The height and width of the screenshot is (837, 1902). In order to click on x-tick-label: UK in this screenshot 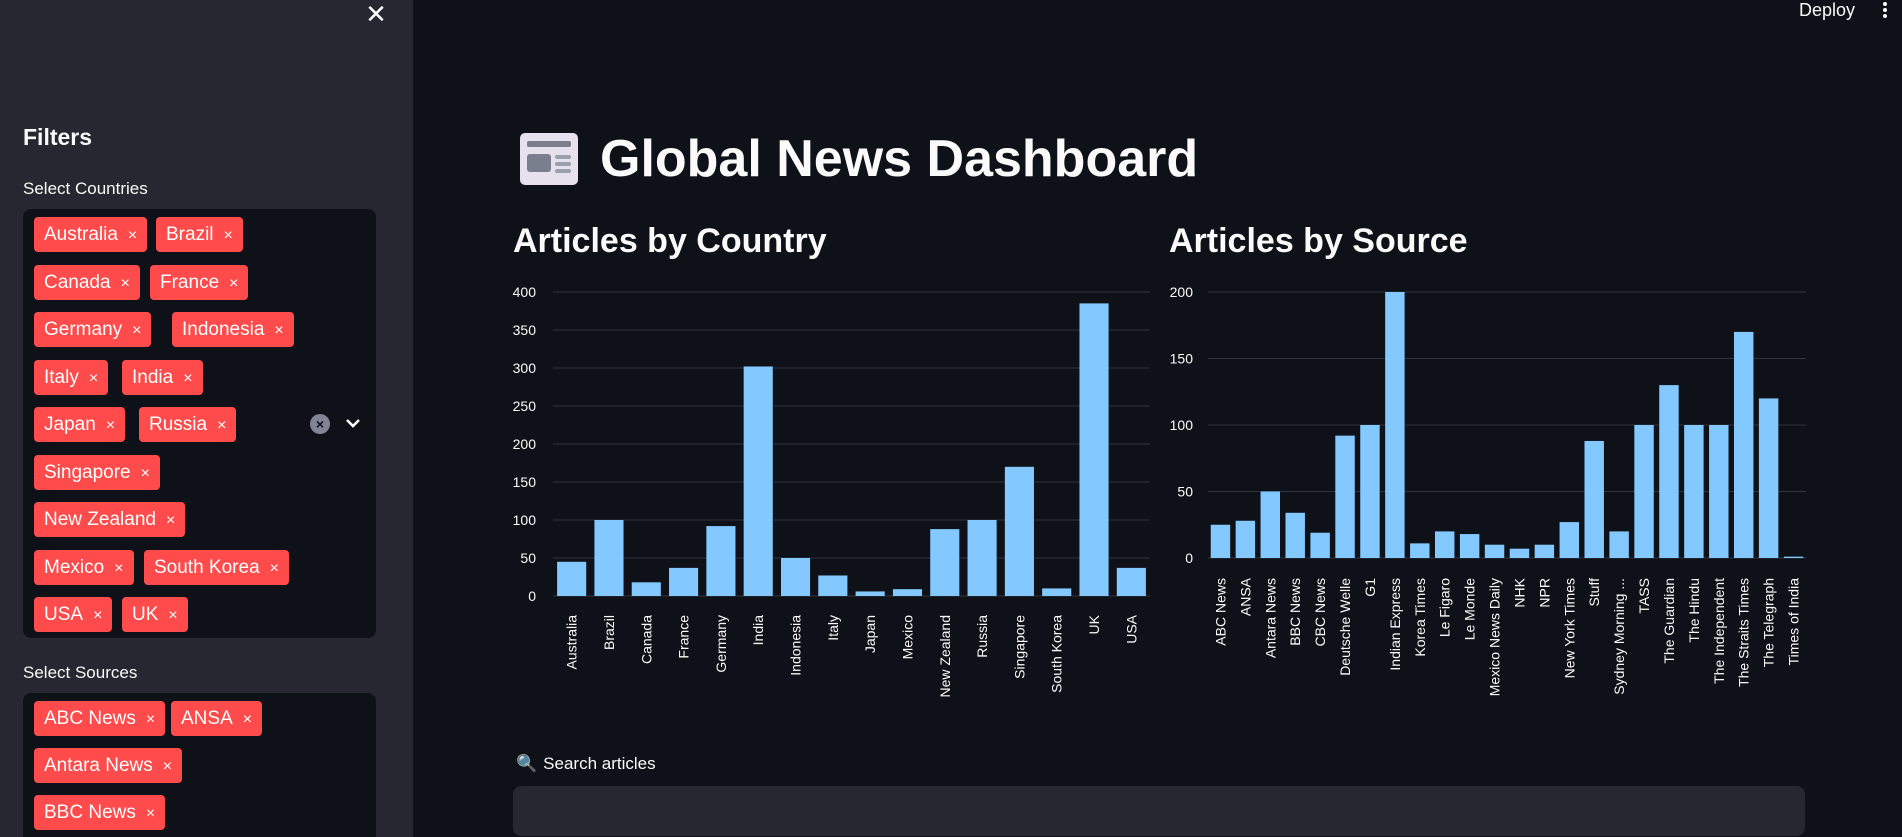, I will do `click(1094, 624)`.